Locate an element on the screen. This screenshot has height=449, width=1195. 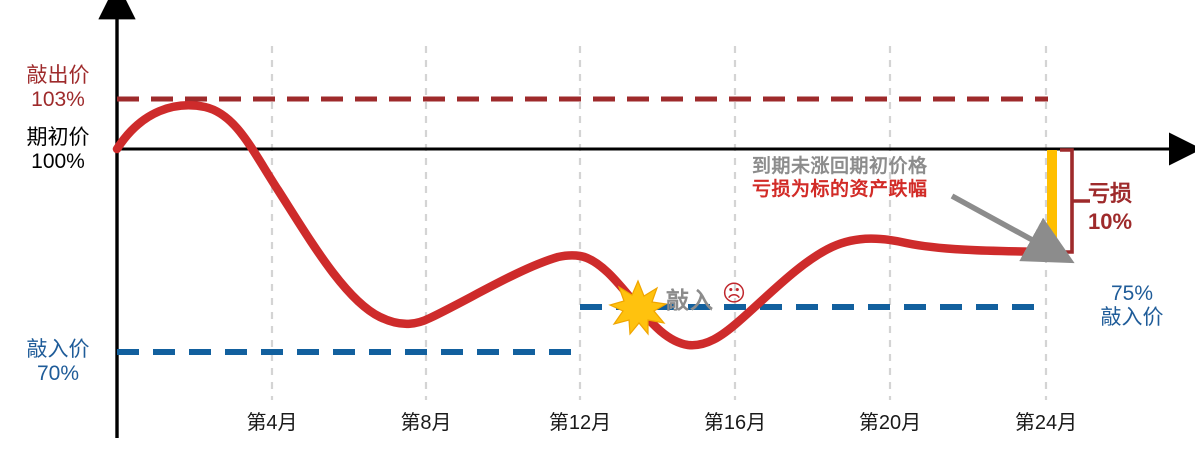
x-tick-month-16: 第16月 is located at coordinates (735, 423).